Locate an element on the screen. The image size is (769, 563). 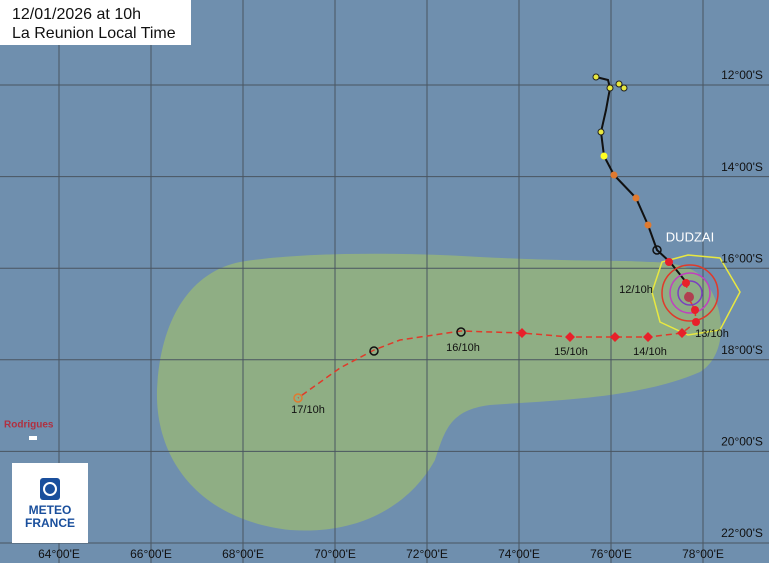
island is located at coordinates (33, 438).